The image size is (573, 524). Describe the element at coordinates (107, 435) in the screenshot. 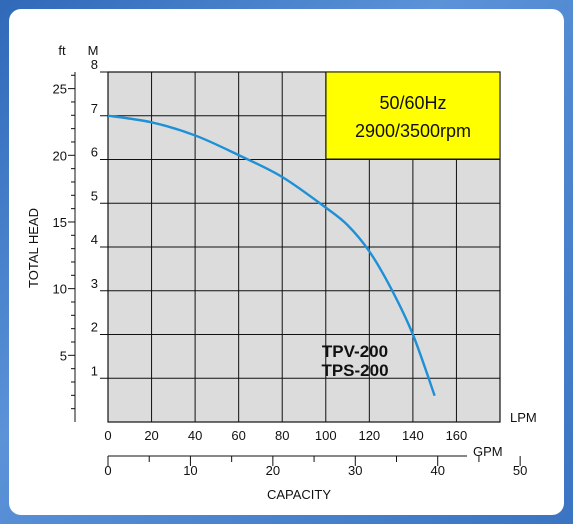

I see `lpm-tick-label: 0` at that location.